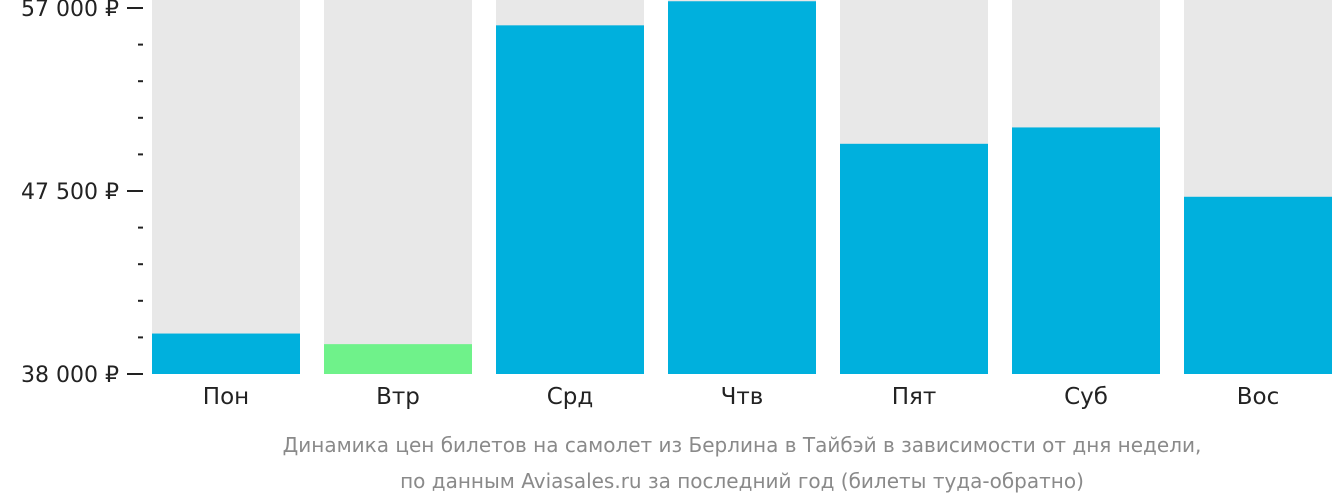 The image size is (1332, 502). I want to click on x-tick-label-4: Чтв, so click(742, 397).